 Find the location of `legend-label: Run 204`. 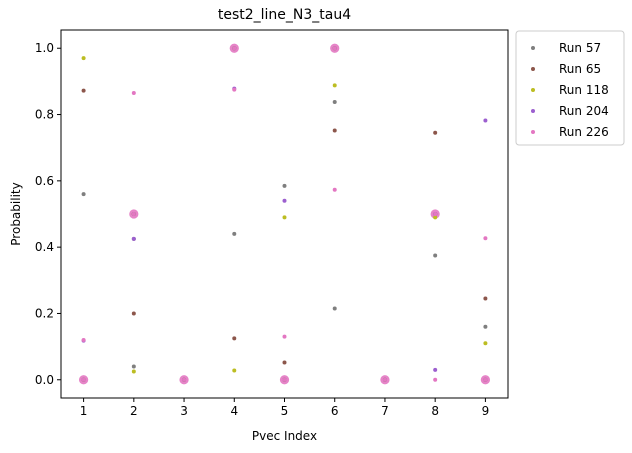

legend-label: Run 204 is located at coordinates (584, 111).